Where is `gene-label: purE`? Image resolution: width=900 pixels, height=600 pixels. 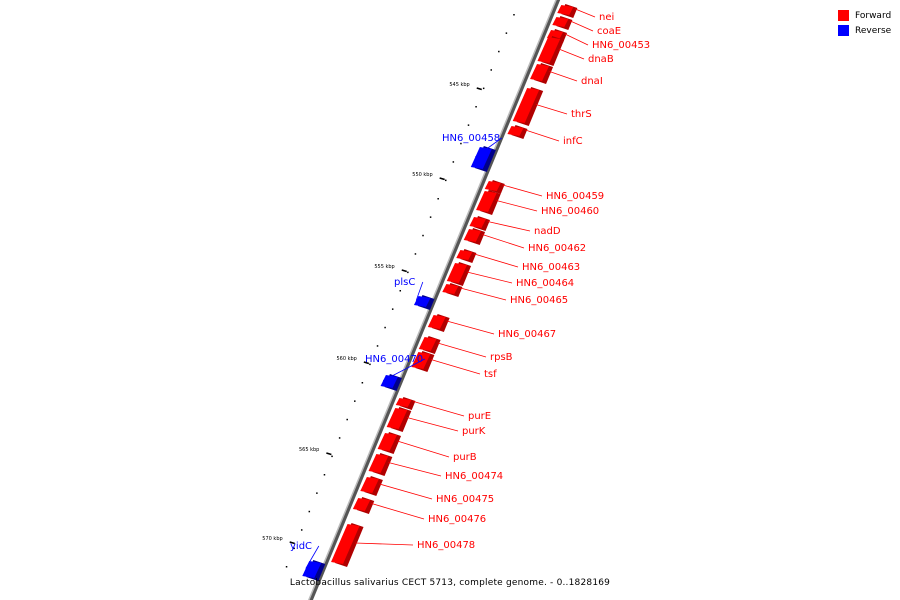
gene-label: purE is located at coordinates (479, 416).